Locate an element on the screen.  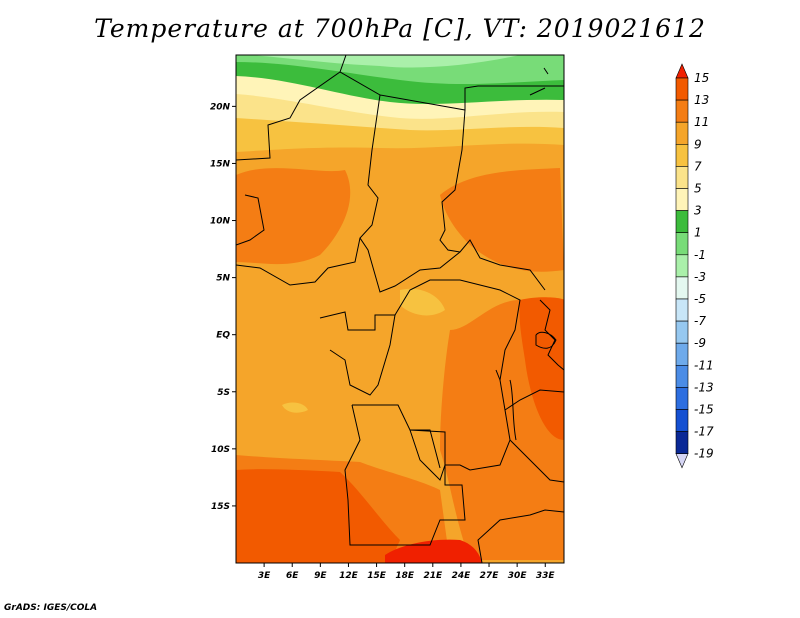
colorbar-level-label: -3 is located at coordinates (700, 277).